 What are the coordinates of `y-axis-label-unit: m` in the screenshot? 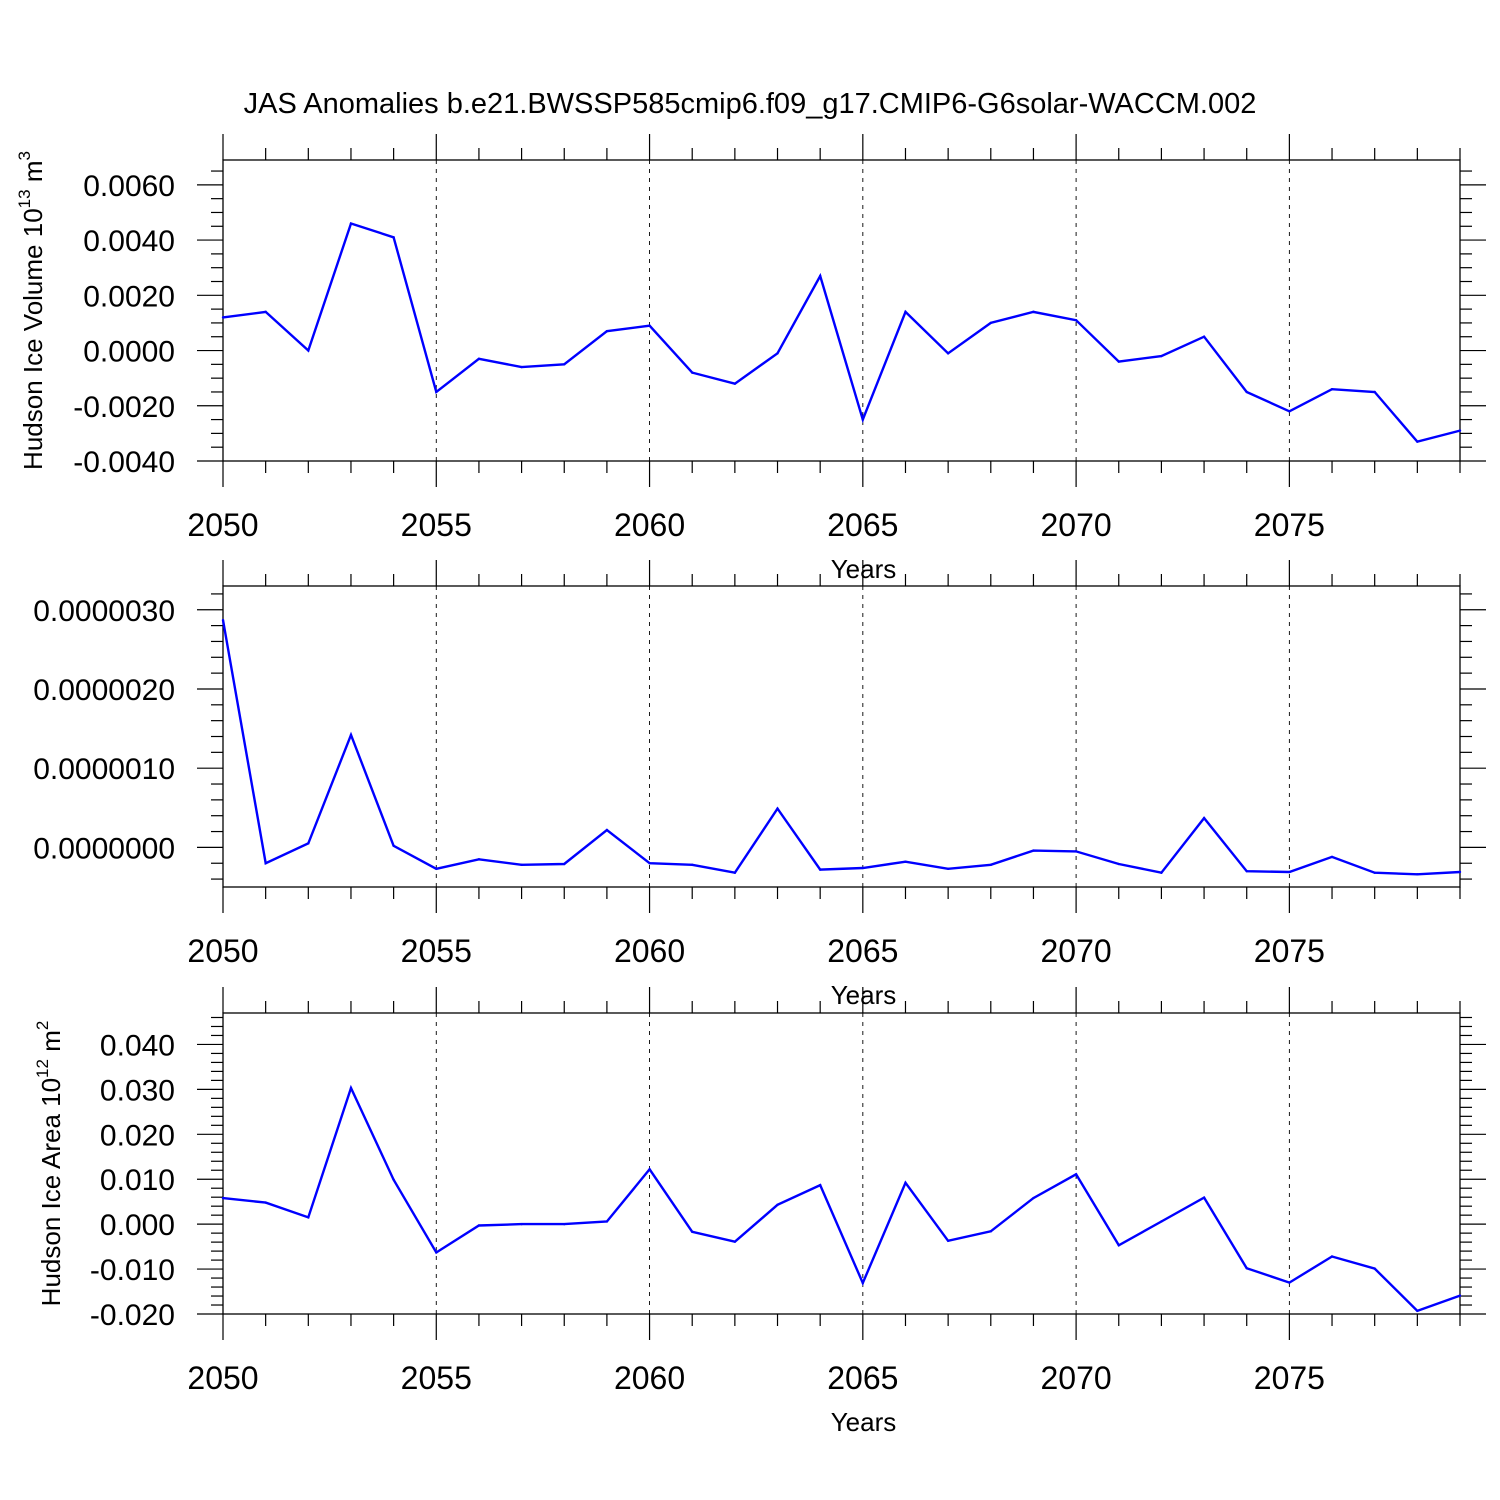 It's located at (33, 175).